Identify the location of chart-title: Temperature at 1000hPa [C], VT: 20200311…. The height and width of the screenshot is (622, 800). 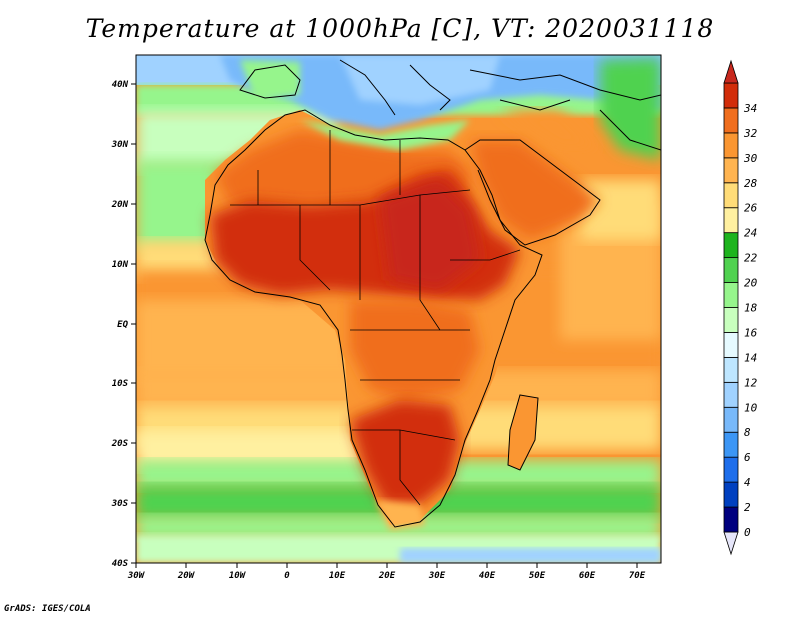
(400, 28).